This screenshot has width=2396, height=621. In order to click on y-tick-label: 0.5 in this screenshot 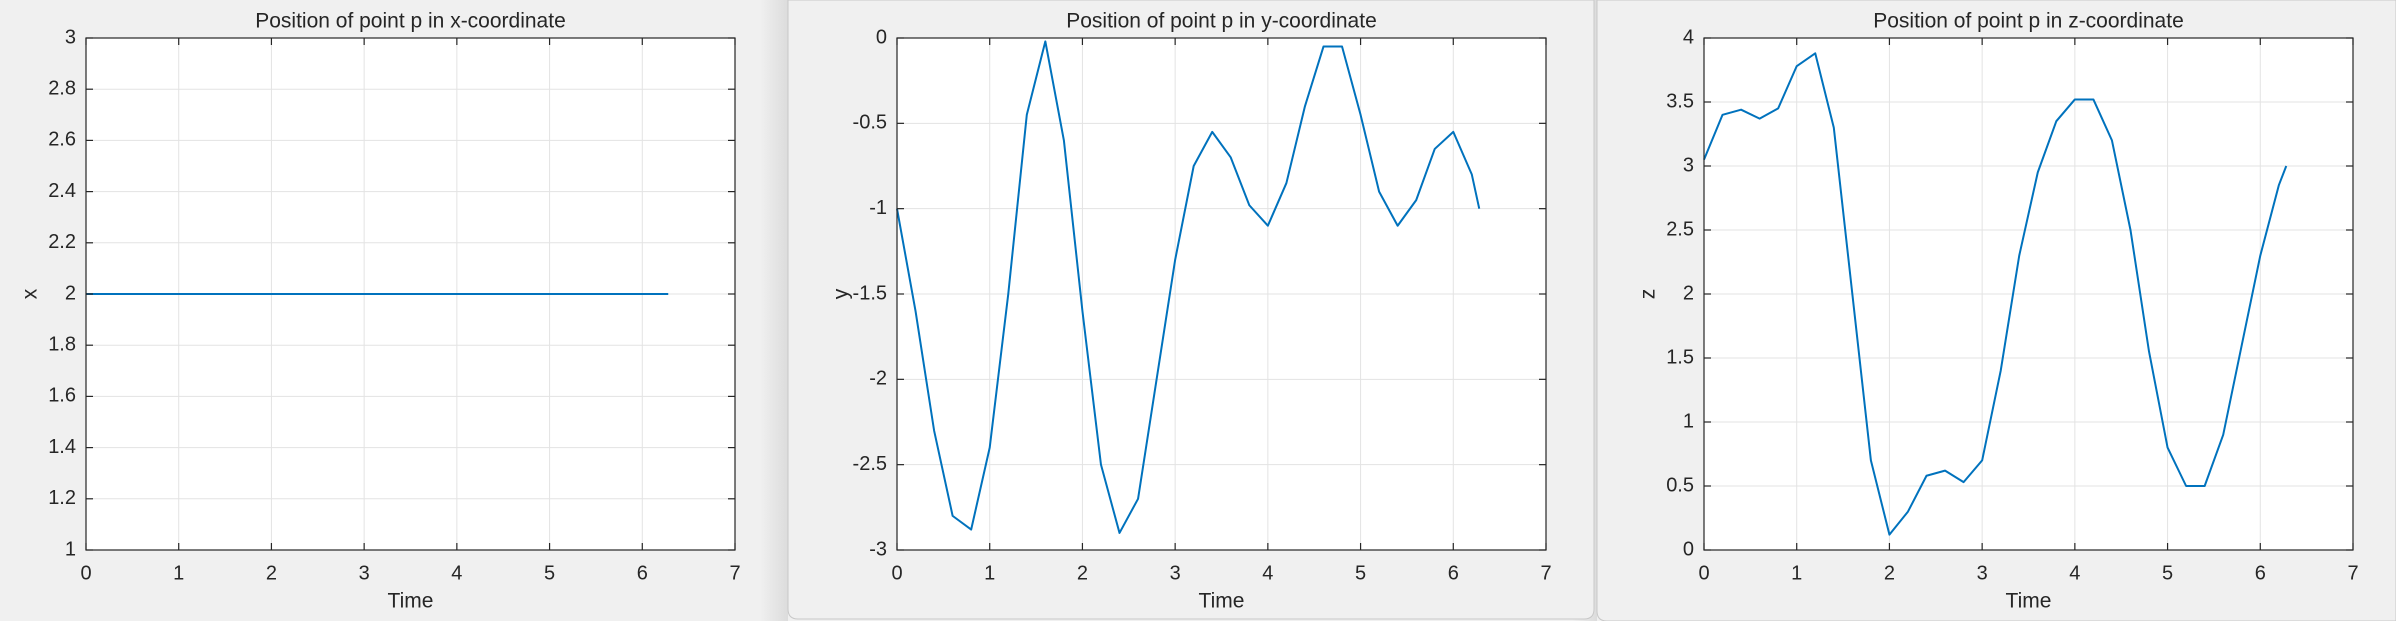, I will do `click(1680, 485)`.